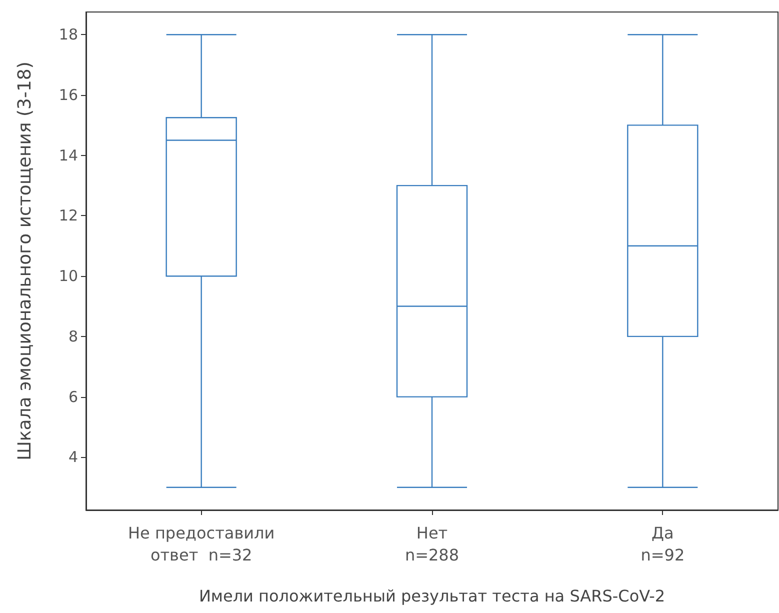 This screenshot has width=779, height=613. I want to click on y-tick-label: 4, so click(73, 457).